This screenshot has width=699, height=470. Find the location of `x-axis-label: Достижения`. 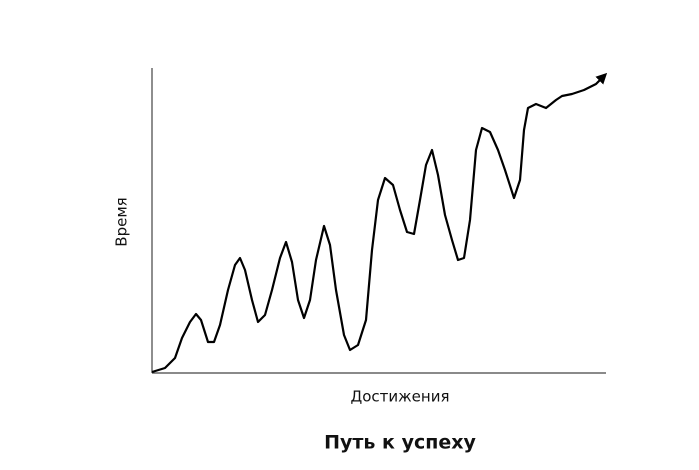

x-axis-label: Достижения is located at coordinates (400, 397).